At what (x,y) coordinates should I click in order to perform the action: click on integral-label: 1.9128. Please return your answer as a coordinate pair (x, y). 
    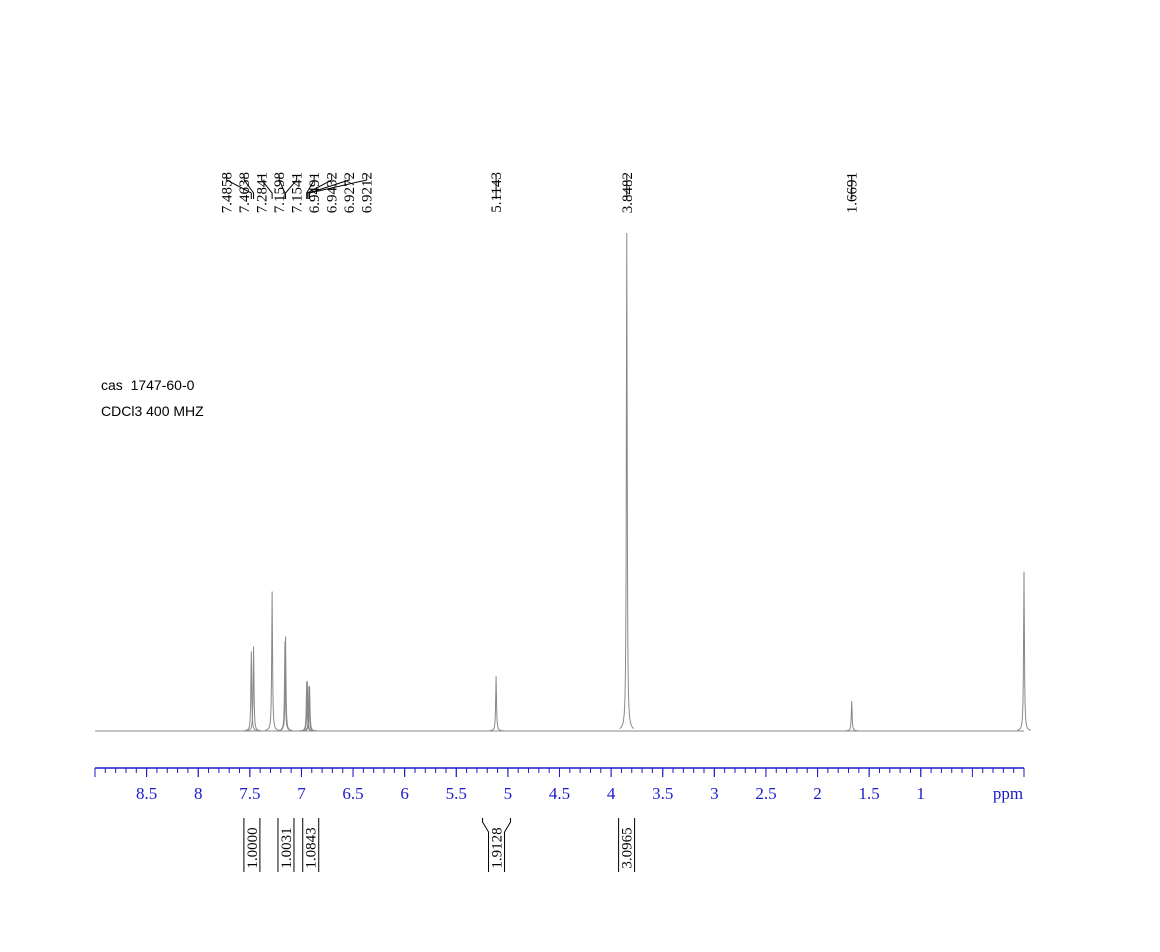
    Looking at the image, I should click on (498, 847).